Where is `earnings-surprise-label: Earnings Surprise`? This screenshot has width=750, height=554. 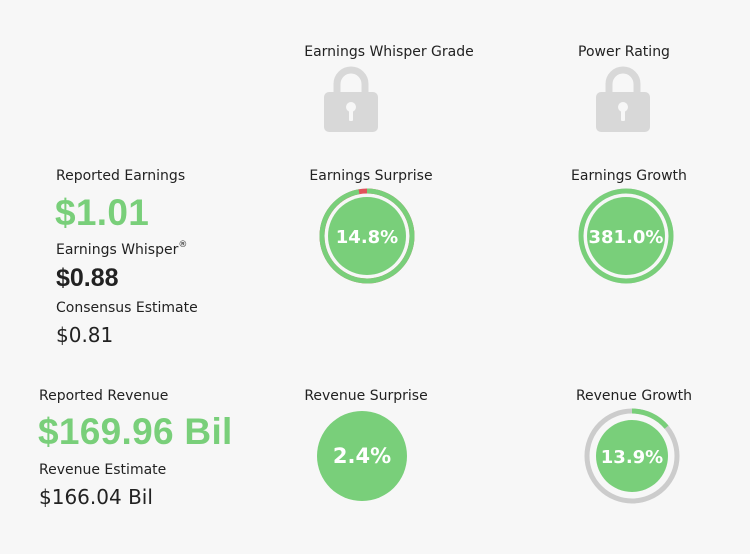
earnings-surprise-label: Earnings Surprise is located at coordinates (371, 176).